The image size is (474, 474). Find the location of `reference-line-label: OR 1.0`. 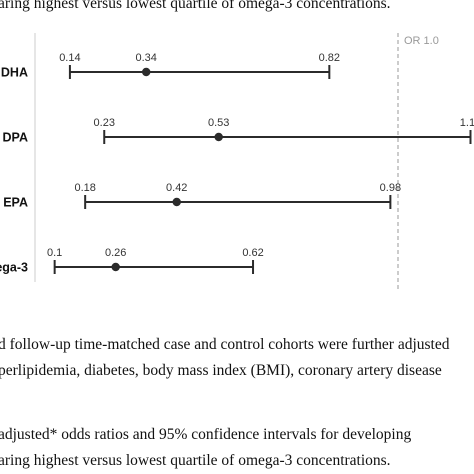

reference-line-label: OR 1.0 is located at coordinates (421, 41).